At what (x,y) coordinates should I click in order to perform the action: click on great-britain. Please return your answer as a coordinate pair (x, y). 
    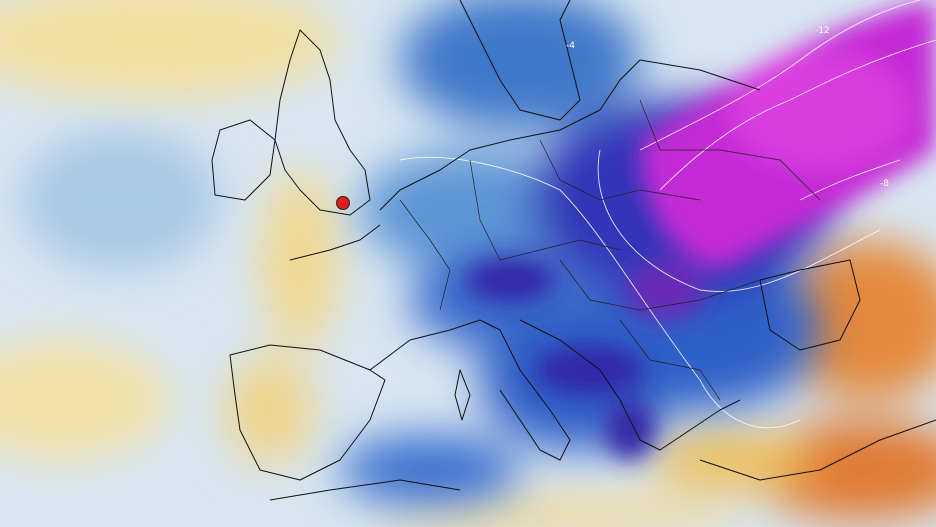
    Looking at the image, I should click on (322, 122).